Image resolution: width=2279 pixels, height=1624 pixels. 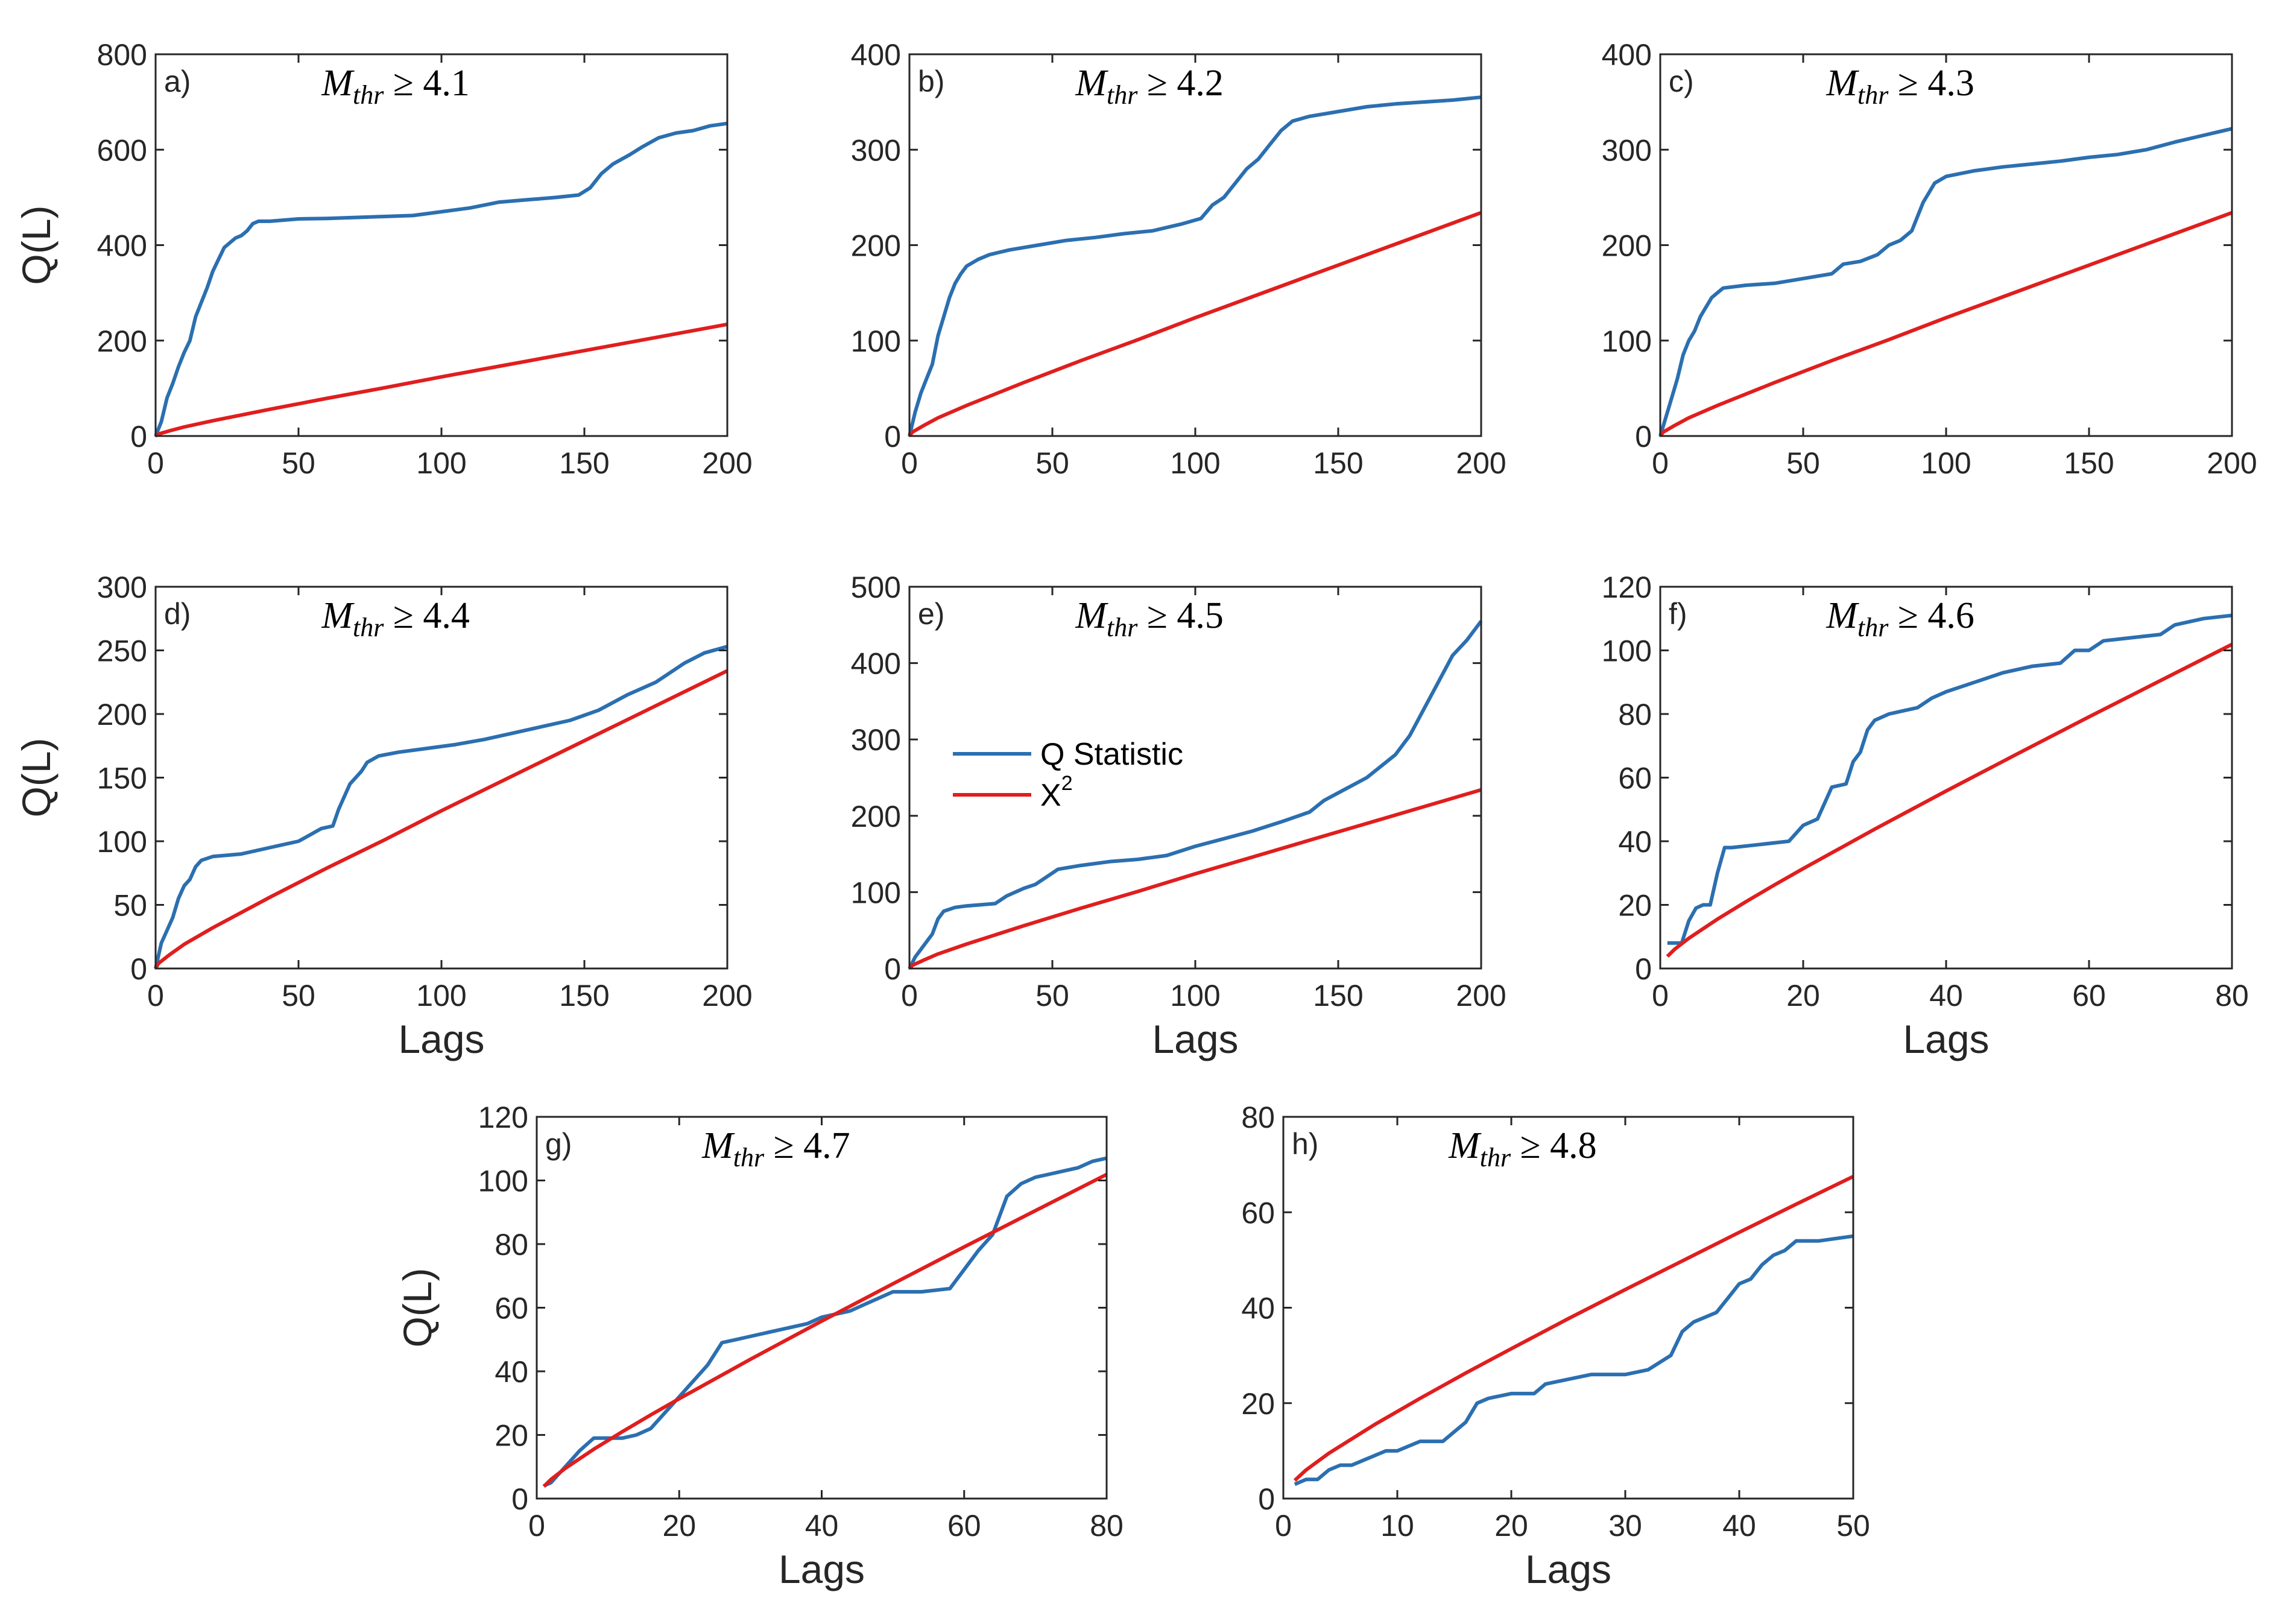 What do you see at coordinates (931, 614) in the screenshot?
I see `panel-letter: e)` at bounding box center [931, 614].